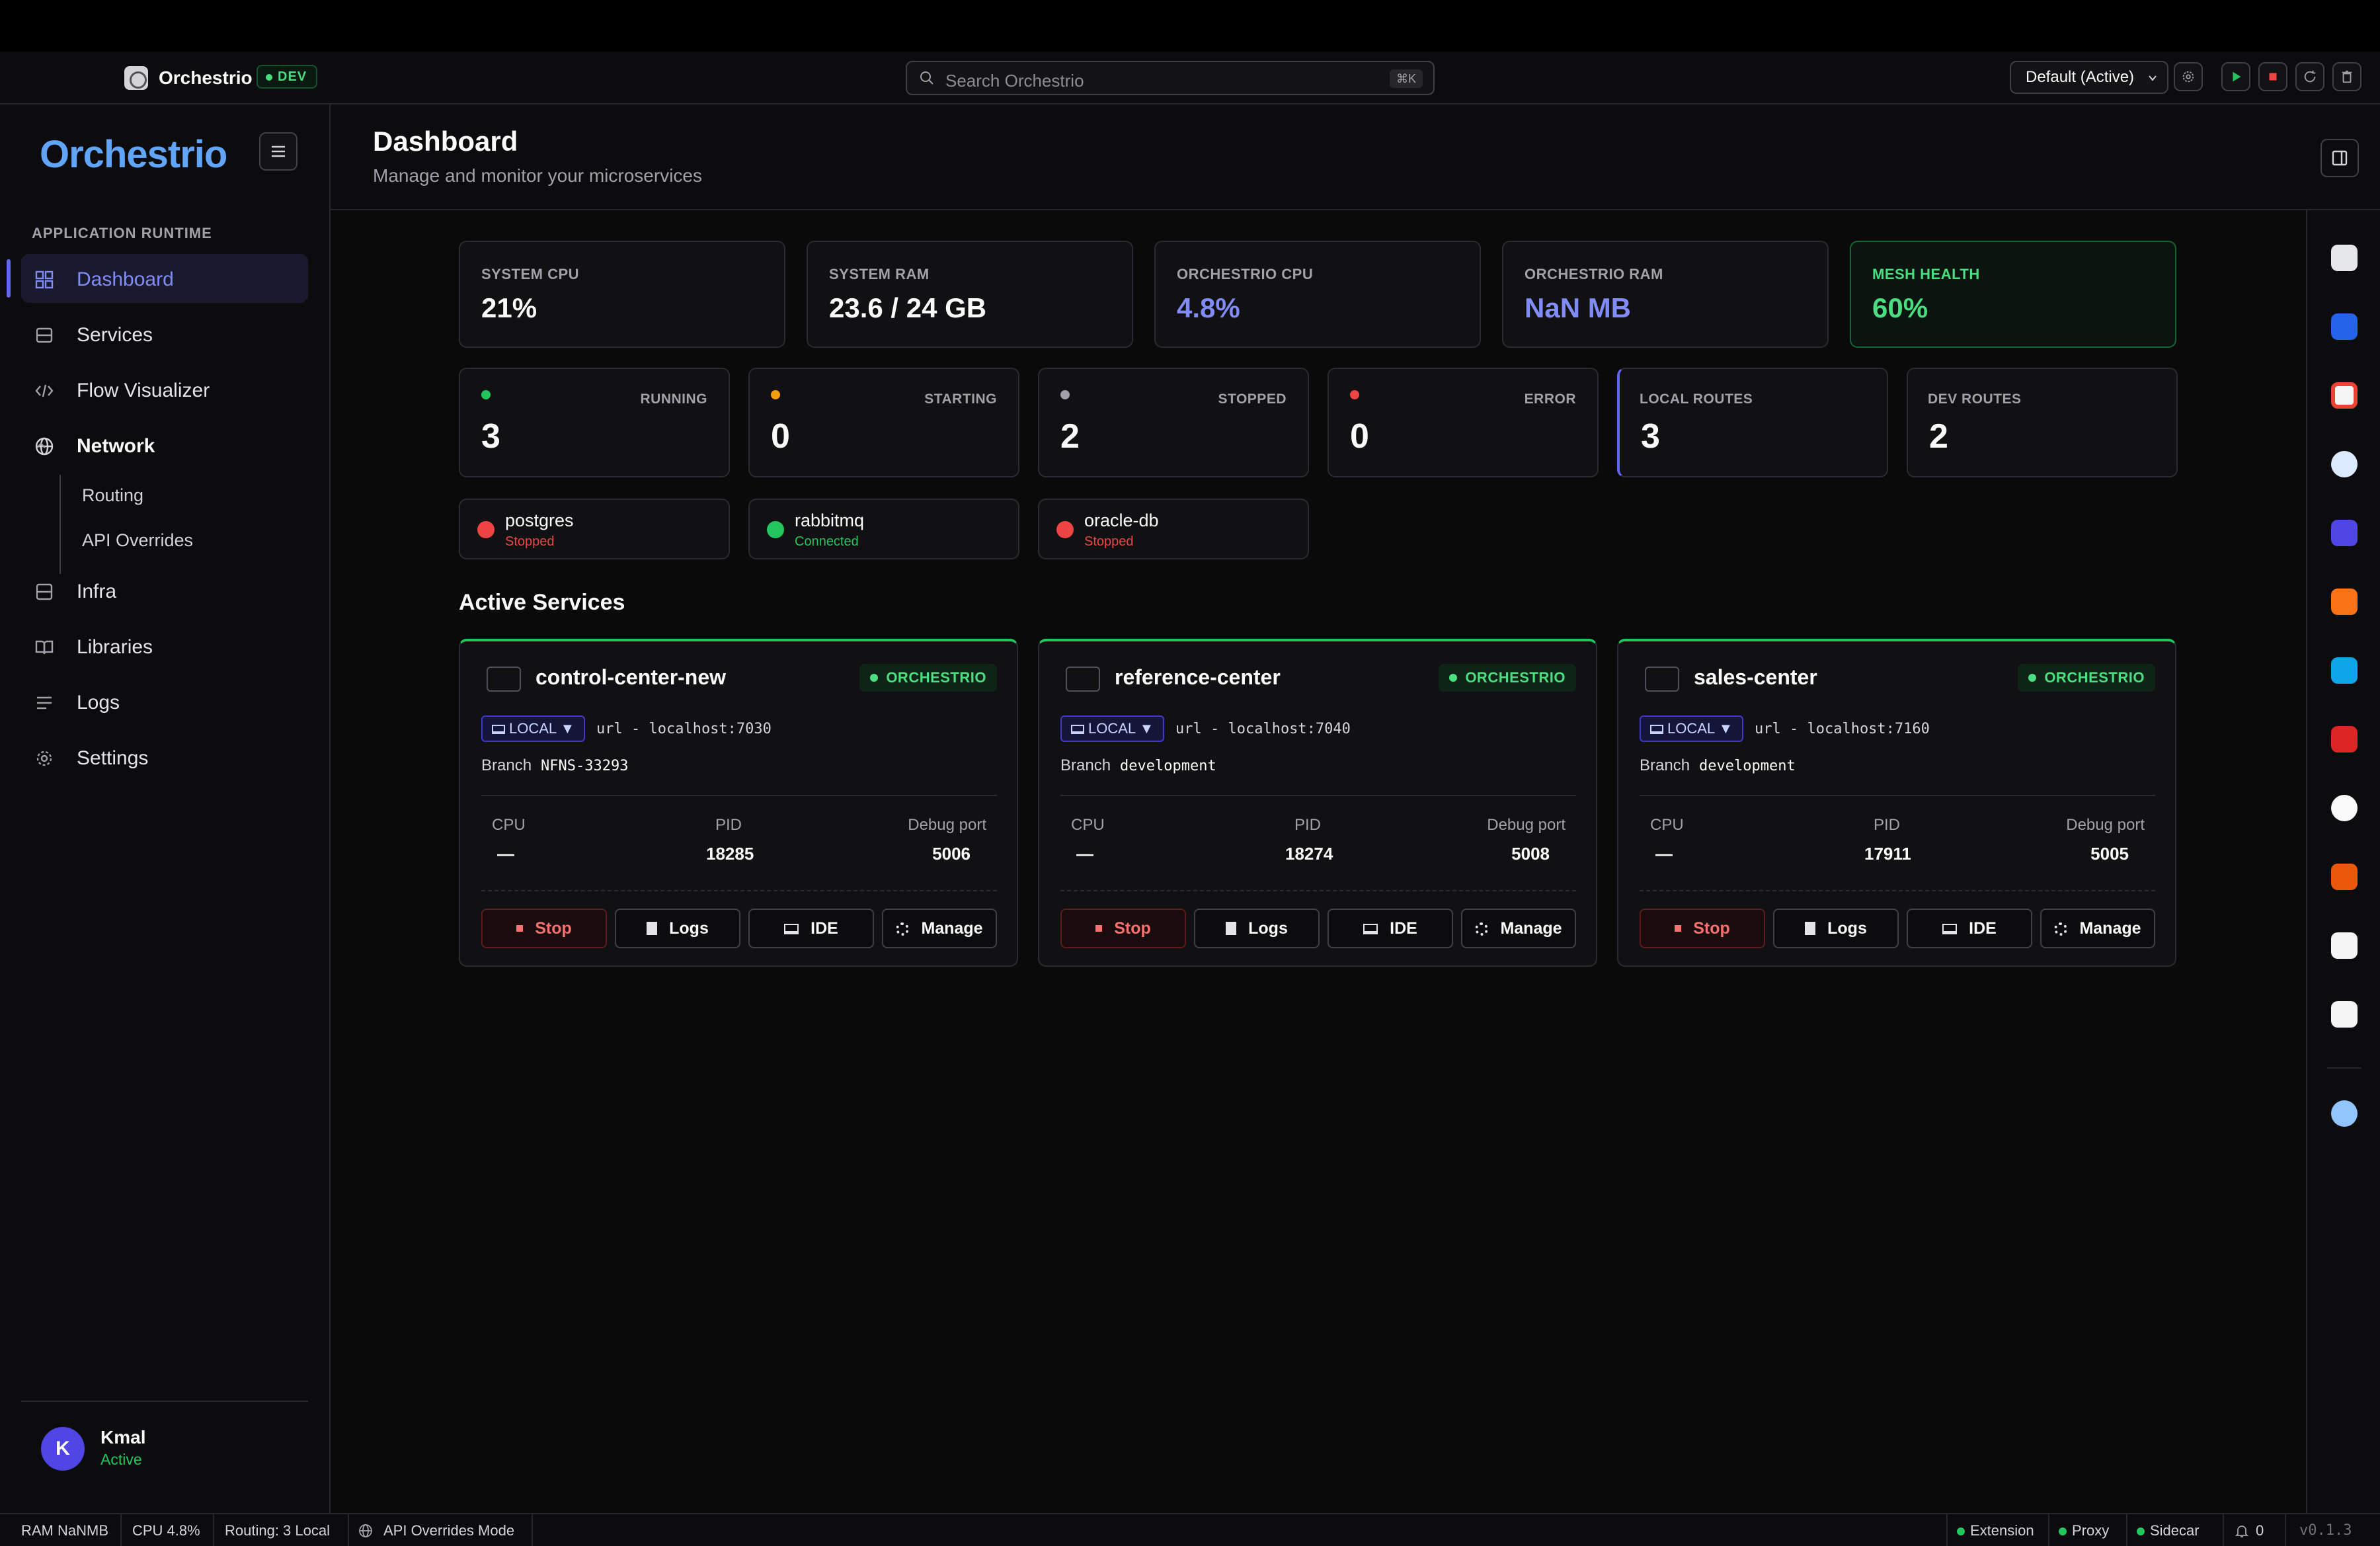 The image size is (2380, 1546). What do you see at coordinates (2344, 395) in the screenshot?
I see `chrome-icon` at bounding box center [2344, 395].